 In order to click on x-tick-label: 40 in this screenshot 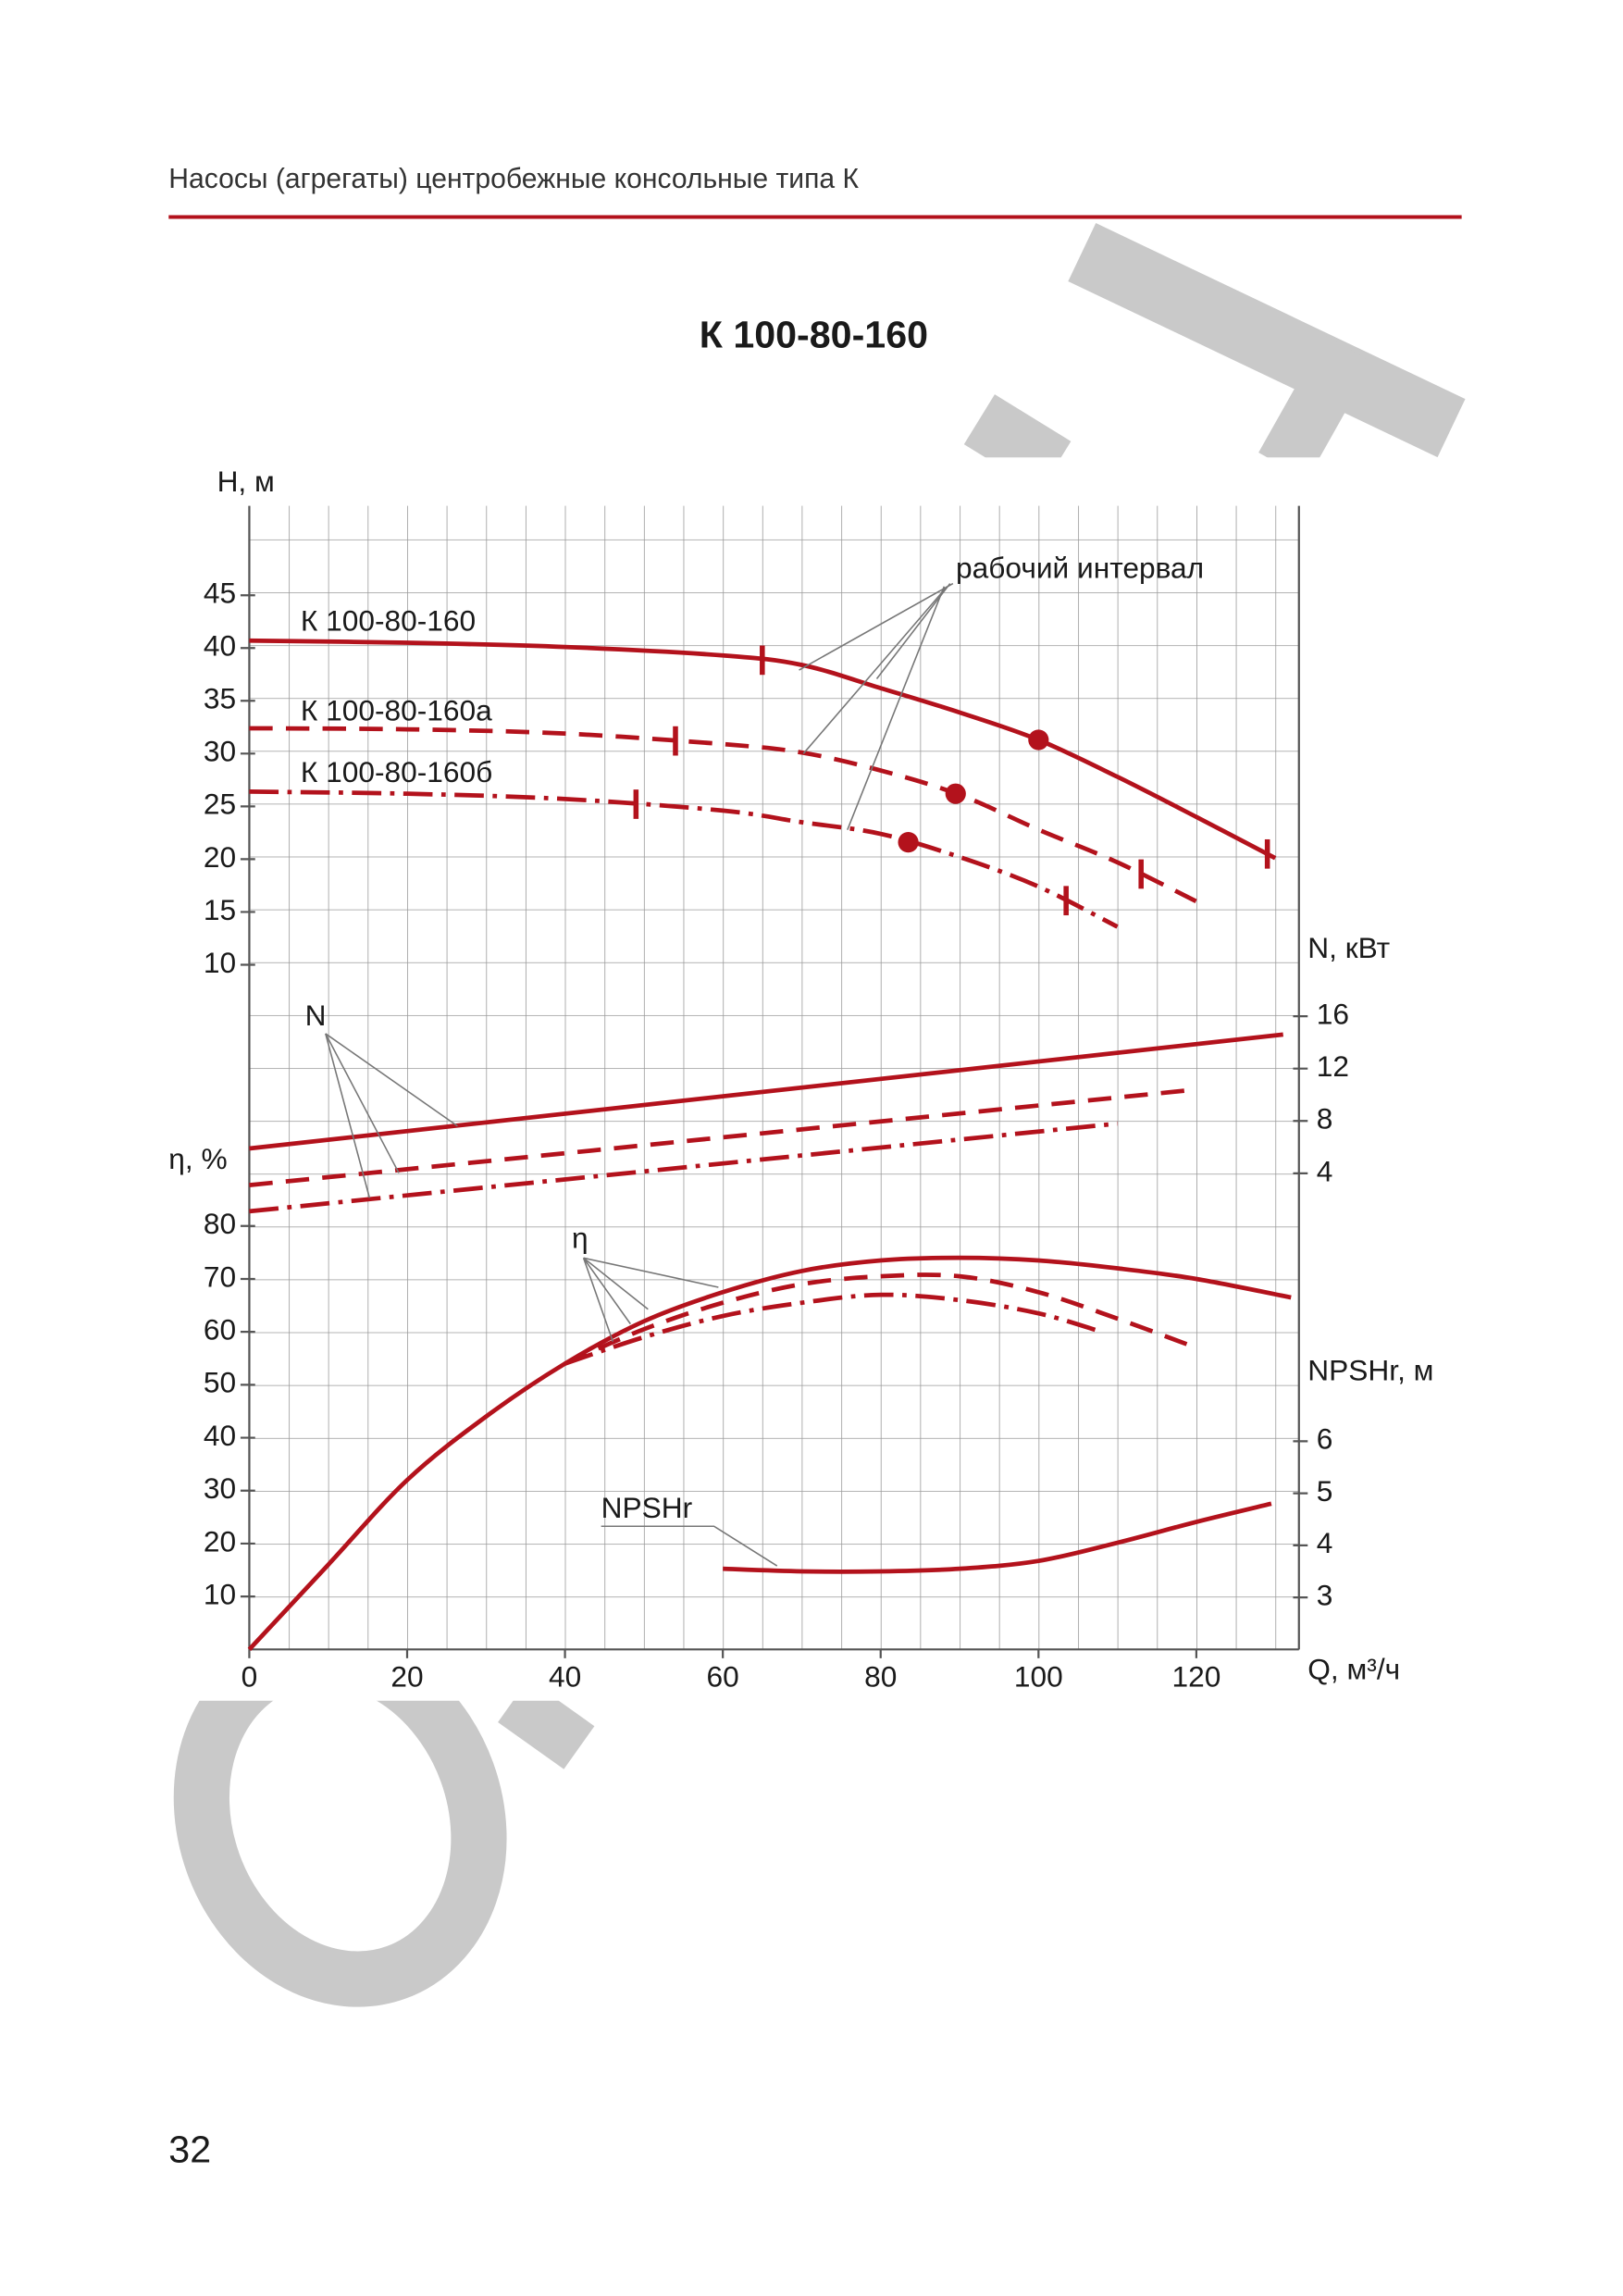, I will do `click(565, 1676)`.